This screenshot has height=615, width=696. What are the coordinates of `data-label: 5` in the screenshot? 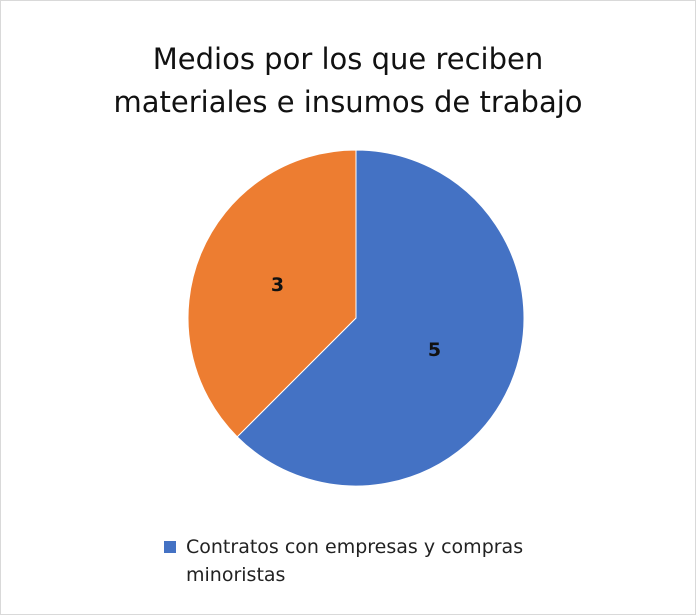 It's located at (434, 350).